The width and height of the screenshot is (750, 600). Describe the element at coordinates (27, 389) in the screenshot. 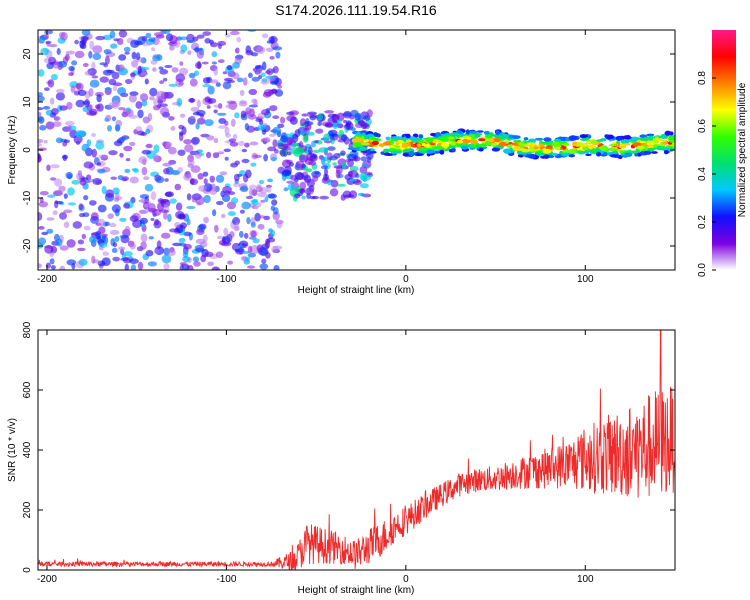

I see `y-tick-label: 600` at that location.